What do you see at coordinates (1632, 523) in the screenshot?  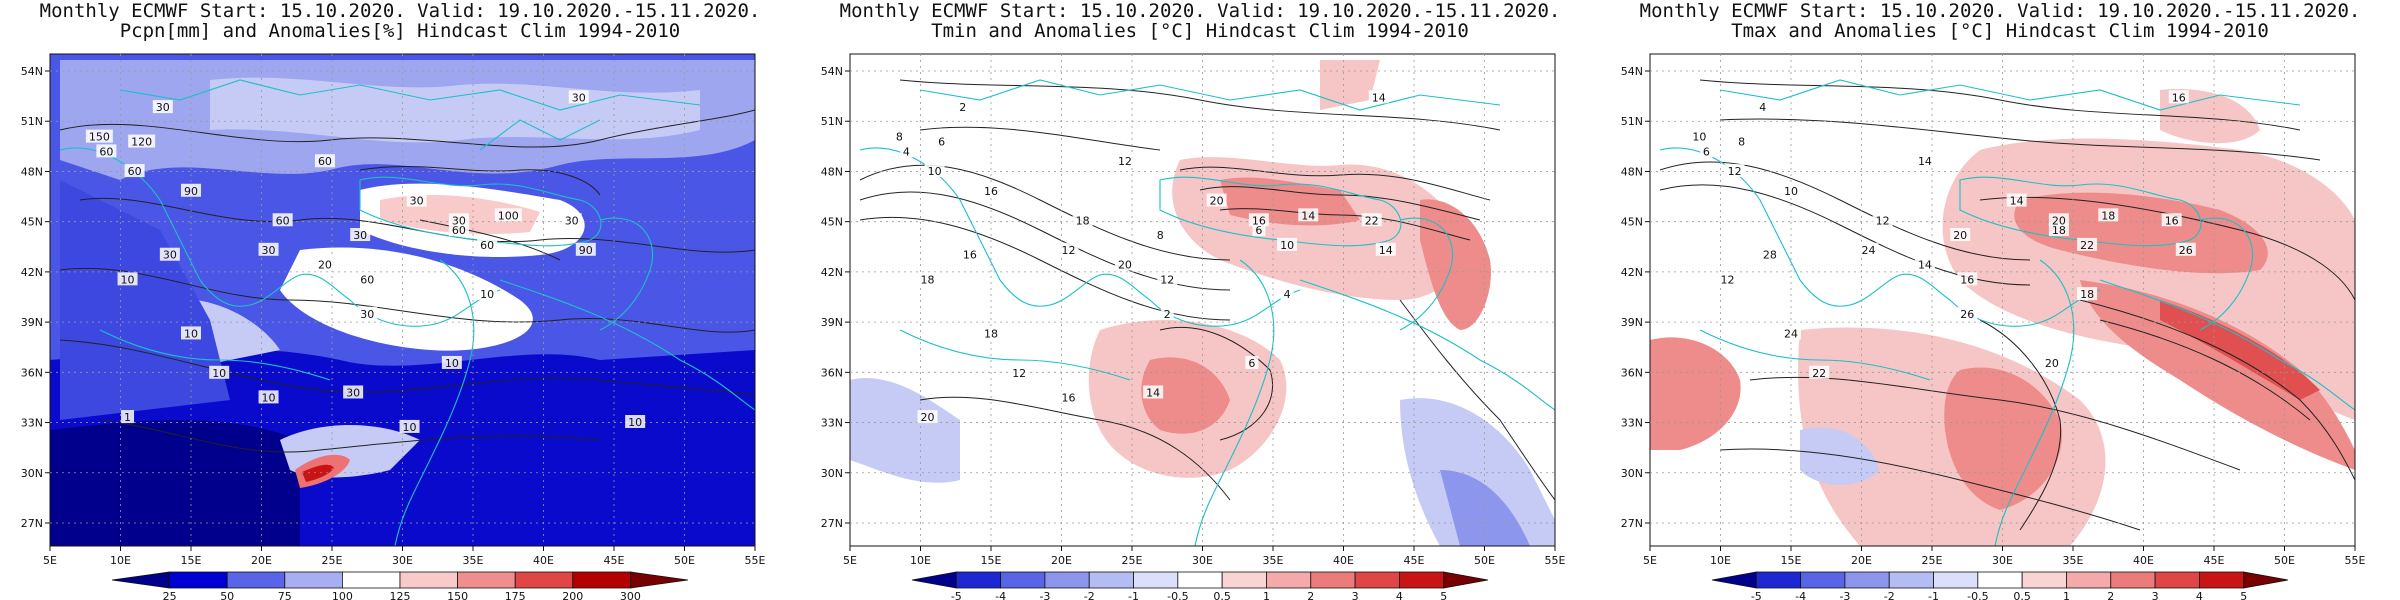 I see `lat-tick-label: 27N` at bounding box center [1632, 523].